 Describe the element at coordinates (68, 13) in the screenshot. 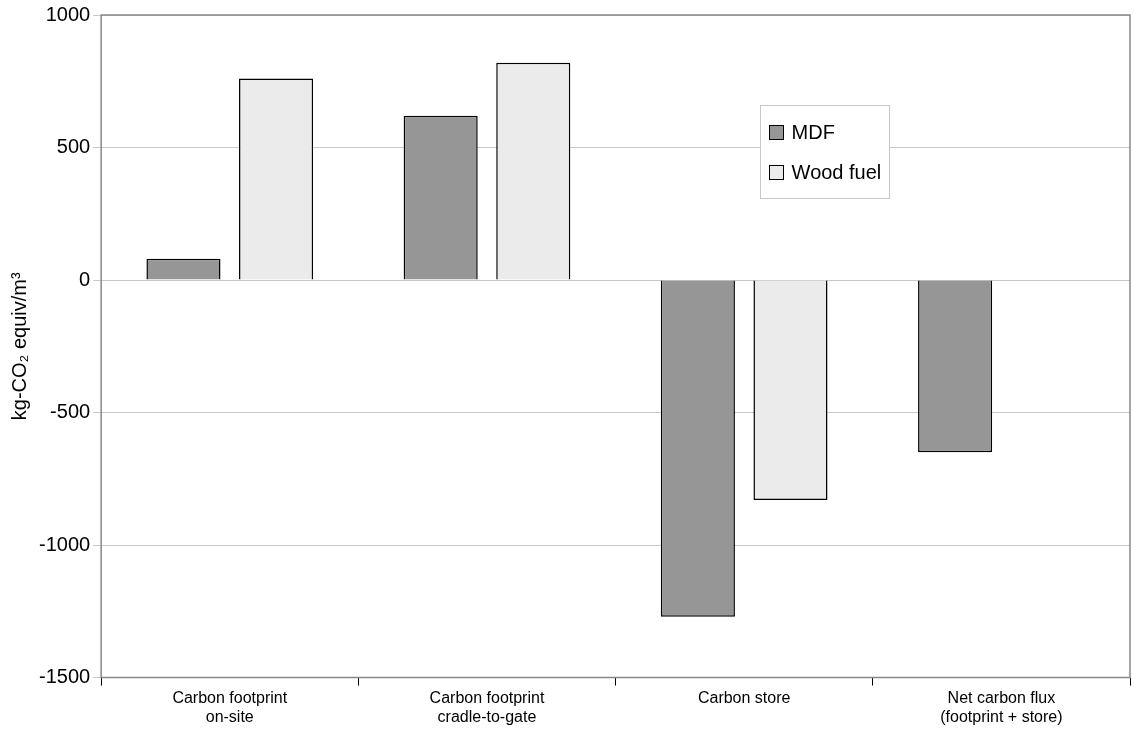

I see `y-tick-label: 1000` at that location.